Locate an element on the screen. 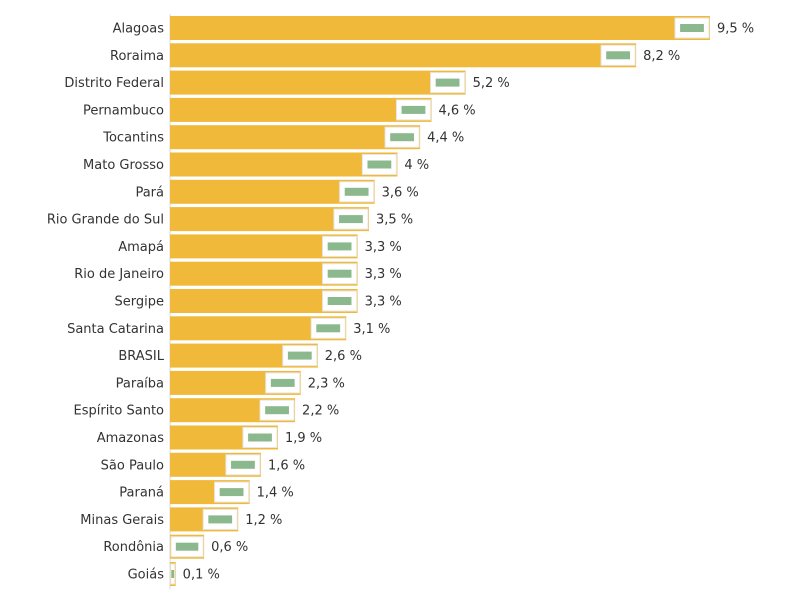 This screenshot has height=600, width=800. parana-flag-icon is located at coordinates (232, 492).